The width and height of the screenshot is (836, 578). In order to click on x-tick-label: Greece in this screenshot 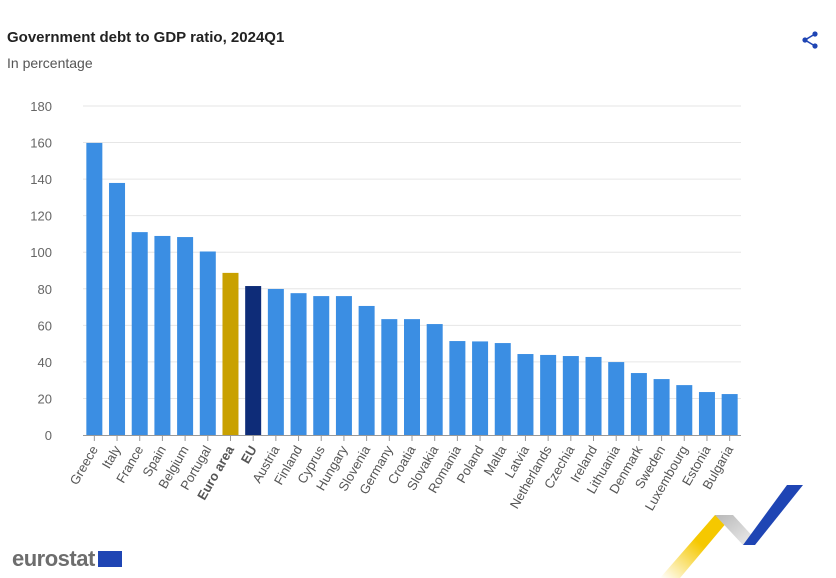, I will do `click(84, 465)`.